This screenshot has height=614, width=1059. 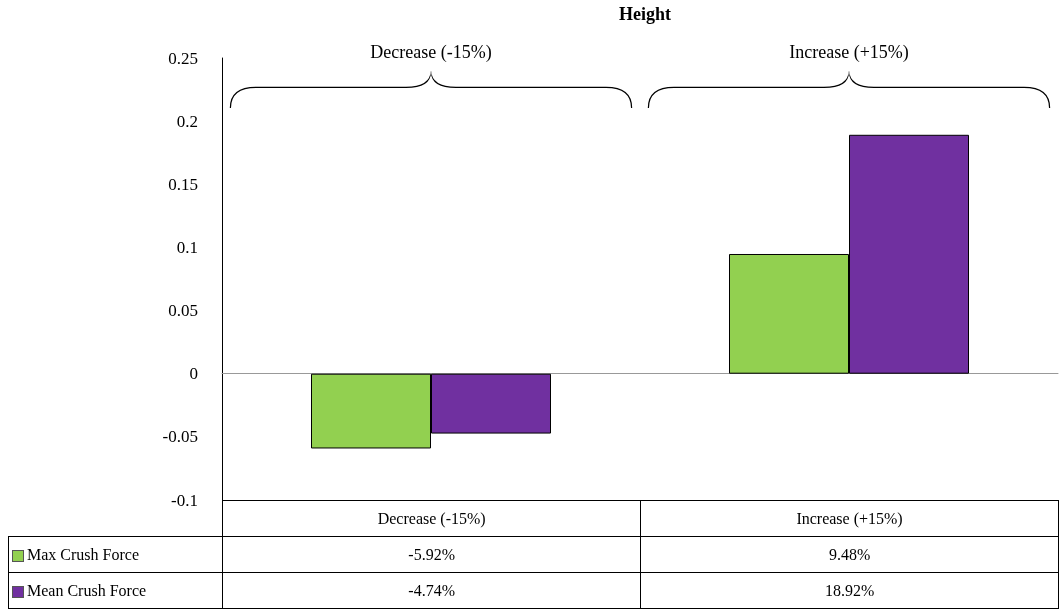 What do you see at coordinates (193, 374) in the screenshot?
I see `y-tick-label: 0` at bounding box center [193, 374].